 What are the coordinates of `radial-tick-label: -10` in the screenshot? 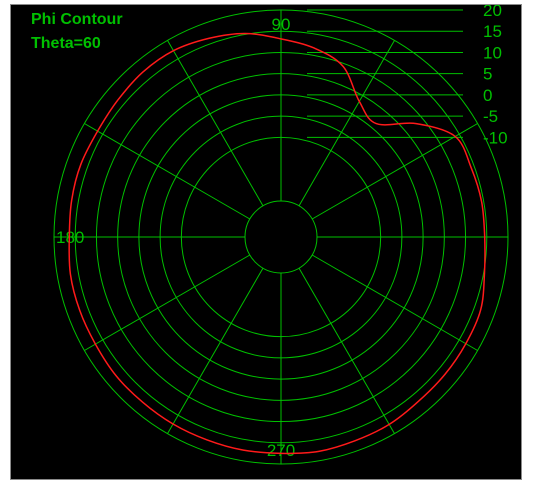 It's located at (495, 137).